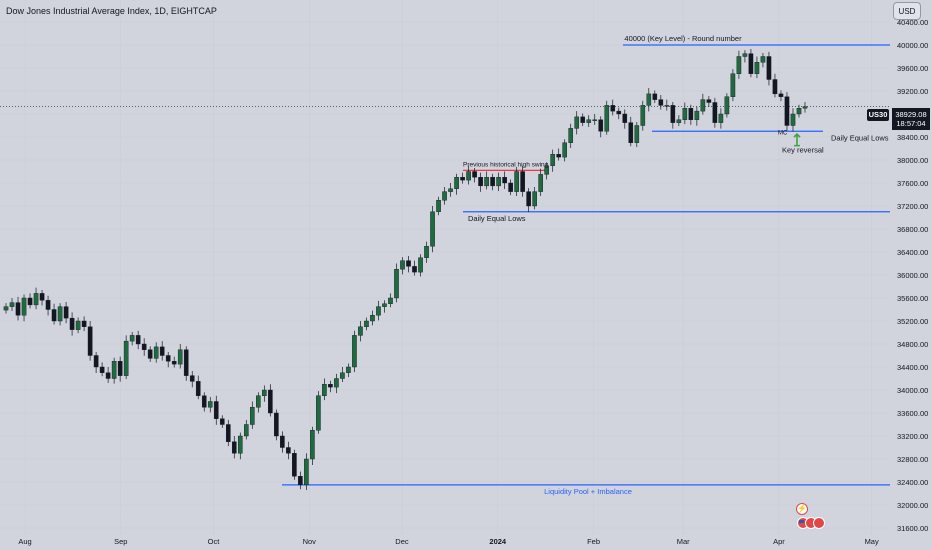  I want to click on currency-button: USD, so click(907, 11).